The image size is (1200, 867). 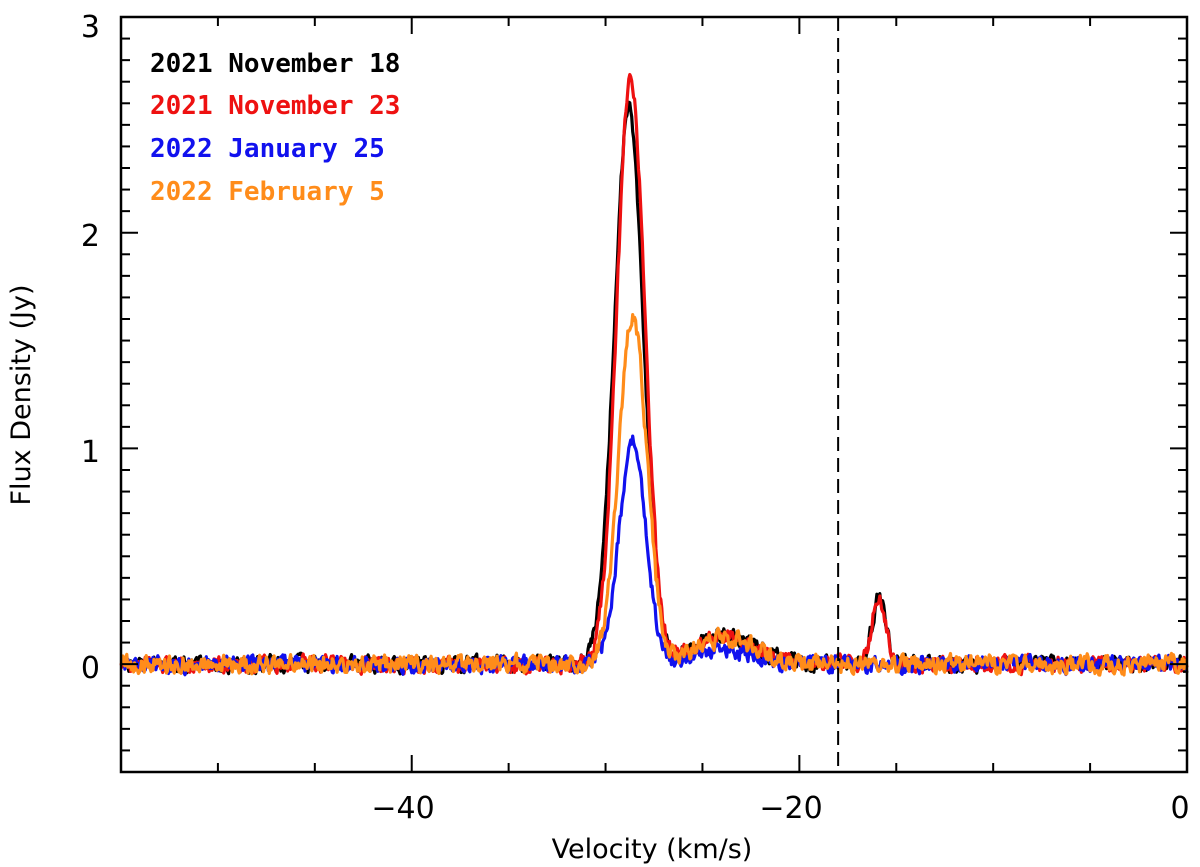 I want to click on legend-entry-nov23: 2021 November 23, so click(x=275, y=106).